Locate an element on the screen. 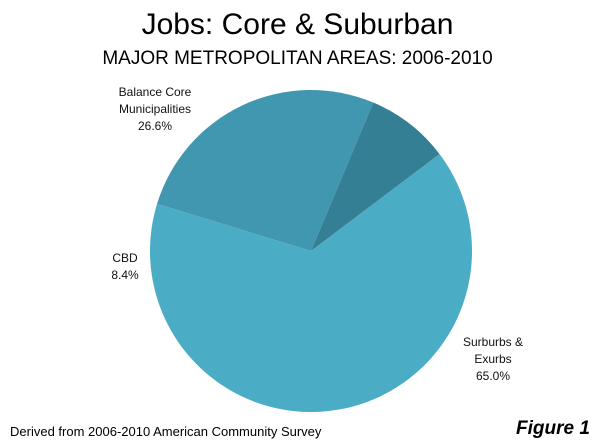 The image size is (595, 446). chart-title: Jobs: Core & Suburban is located at coordinates (297, 24).